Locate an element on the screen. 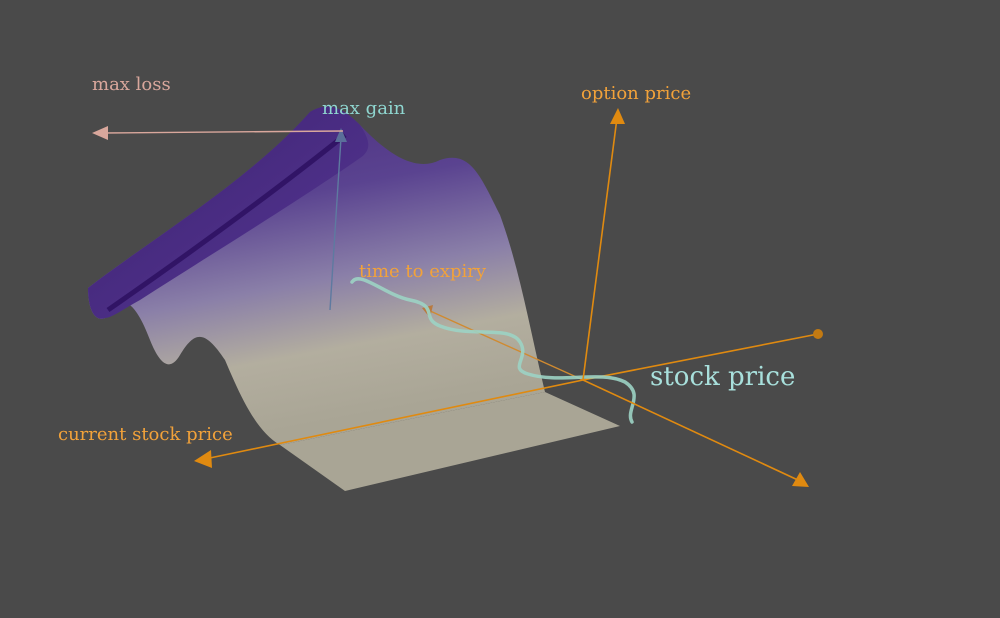 The width and height of the screenshot is (1000, 618). max-gain-arrowhead is located at coordinates (341, 135).